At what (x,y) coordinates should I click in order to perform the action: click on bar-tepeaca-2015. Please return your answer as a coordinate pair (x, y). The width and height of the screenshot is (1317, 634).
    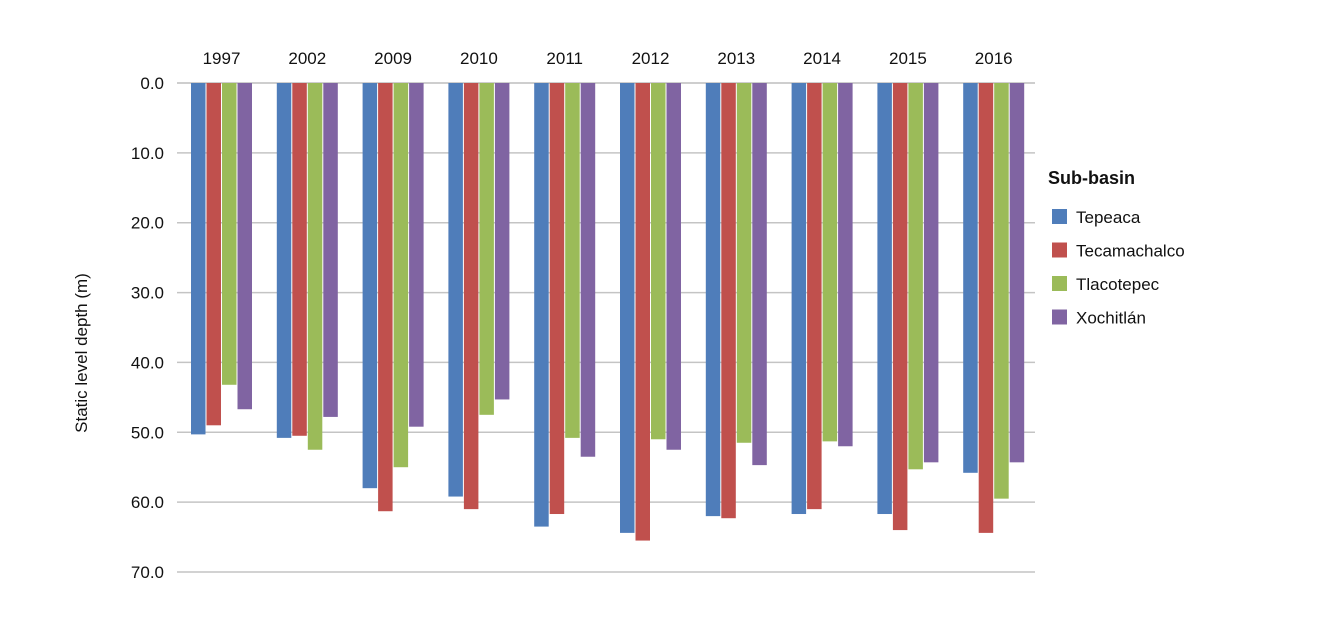
    Looking at the image, I should click on (884, 299).